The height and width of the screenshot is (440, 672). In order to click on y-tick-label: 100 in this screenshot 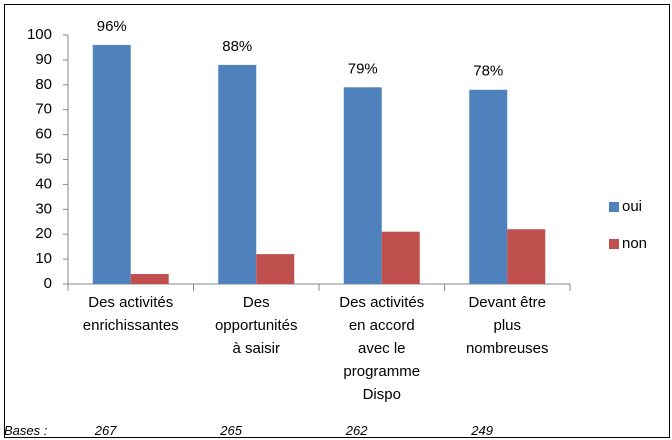, I will do `click(39, 34)`.